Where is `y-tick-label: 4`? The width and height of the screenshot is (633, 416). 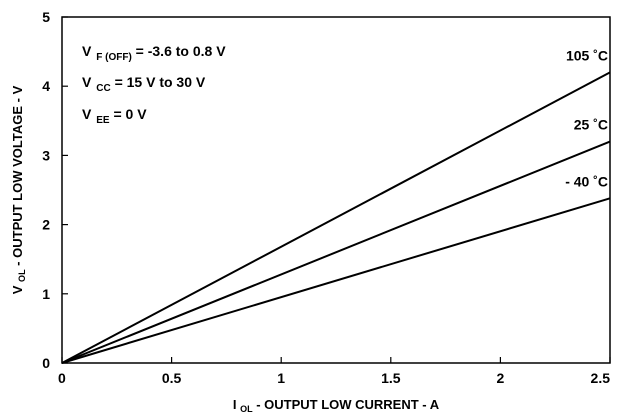
y-tick-label: 4 is located at coordinates (46, 86).